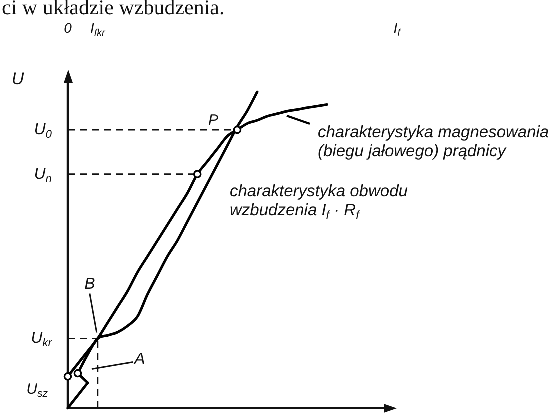  What do you see at coordinates (90, 285) in the screenshot?
I see `annotation: B` at bounding box center [90, 285].